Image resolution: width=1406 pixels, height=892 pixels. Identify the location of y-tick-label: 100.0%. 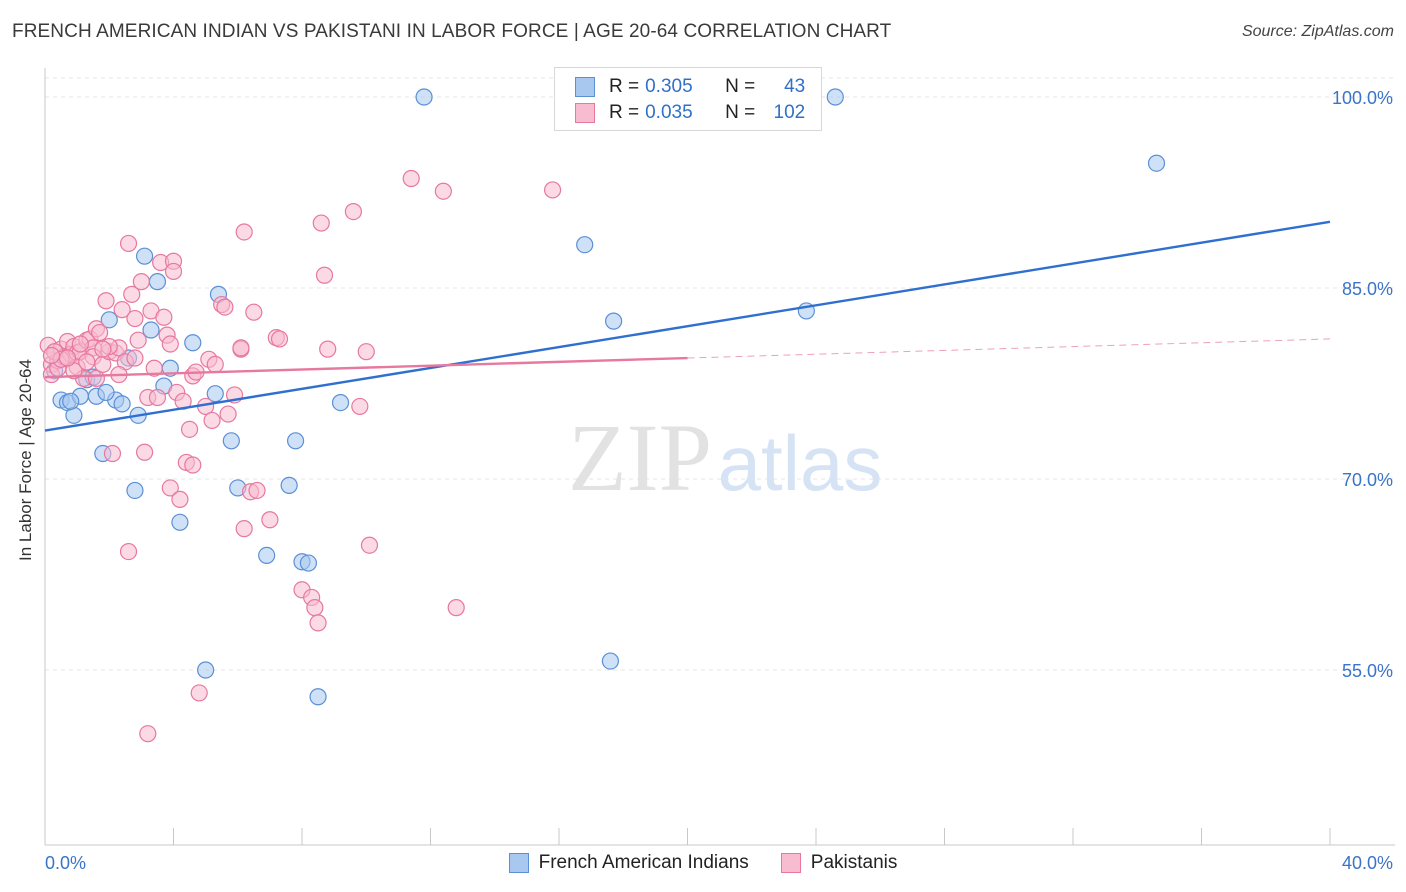
(1362, 98).